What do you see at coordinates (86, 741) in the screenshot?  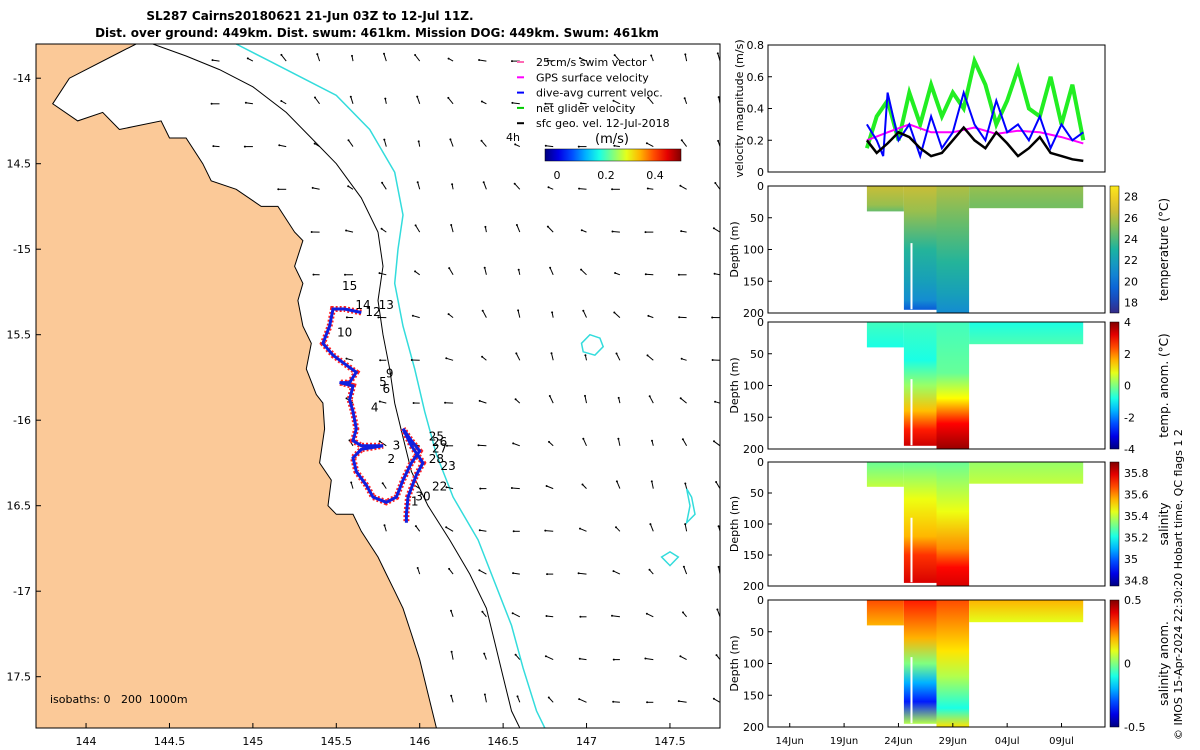 I see `map-xtick-label: 144` at bounding box center [86, 741].